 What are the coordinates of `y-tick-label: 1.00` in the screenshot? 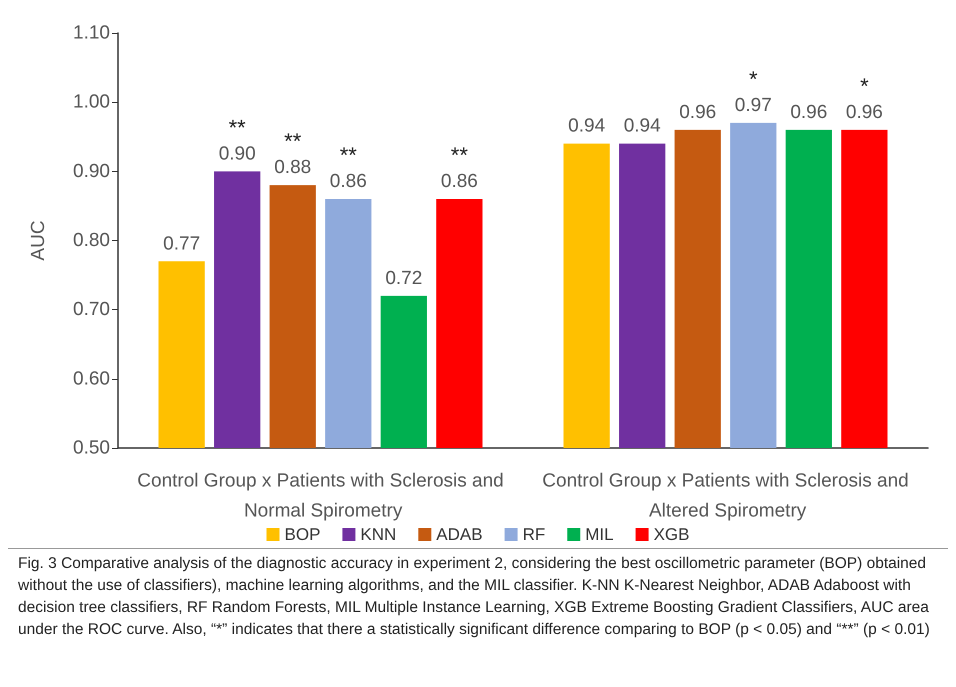 It's located at (91, 102).